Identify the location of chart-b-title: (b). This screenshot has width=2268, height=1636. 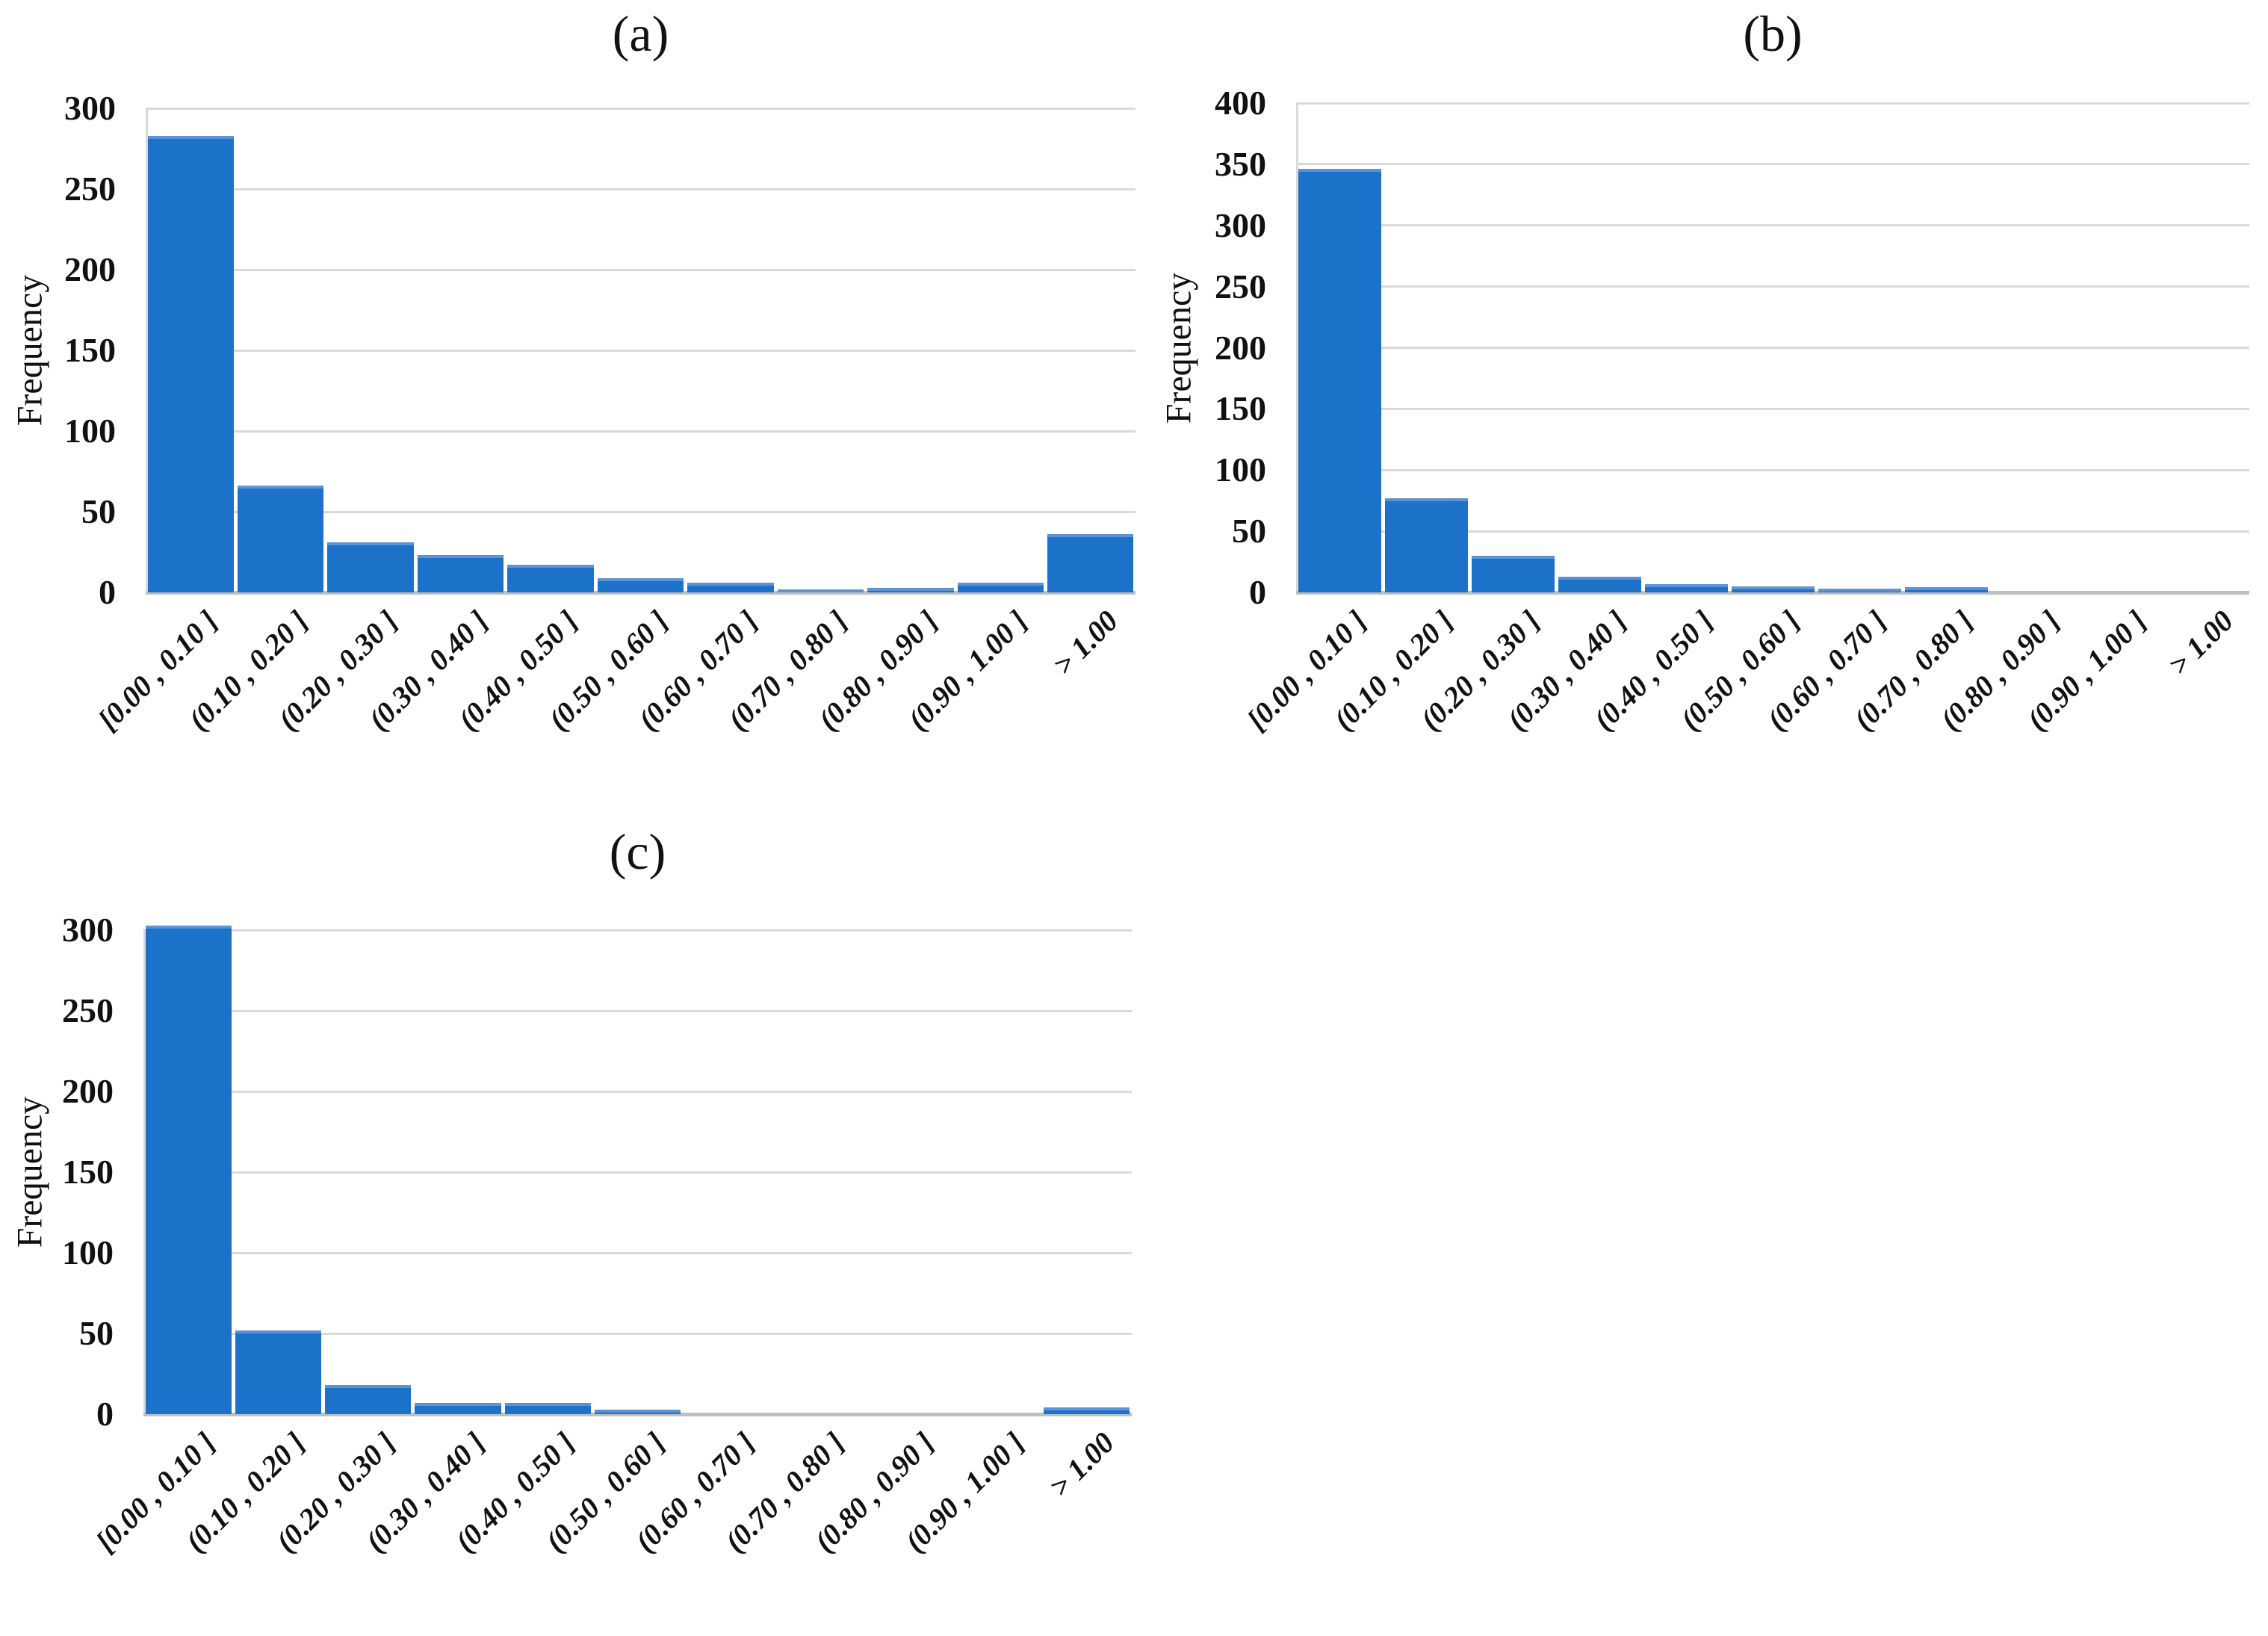
(1773, 33).